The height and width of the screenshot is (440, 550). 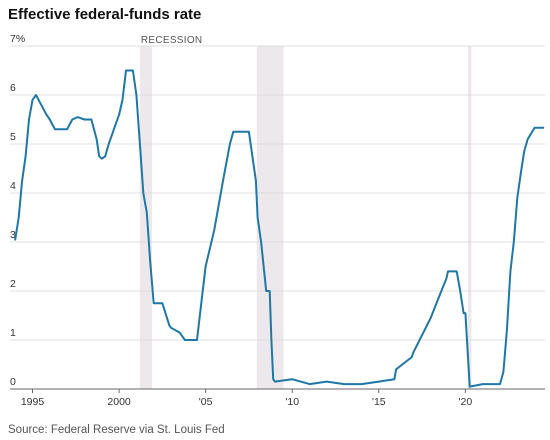 What do you see at coordinates (172, 40) in the screenshot?
I see `recession-label: RECESSION` at bounding box center [172, 40].